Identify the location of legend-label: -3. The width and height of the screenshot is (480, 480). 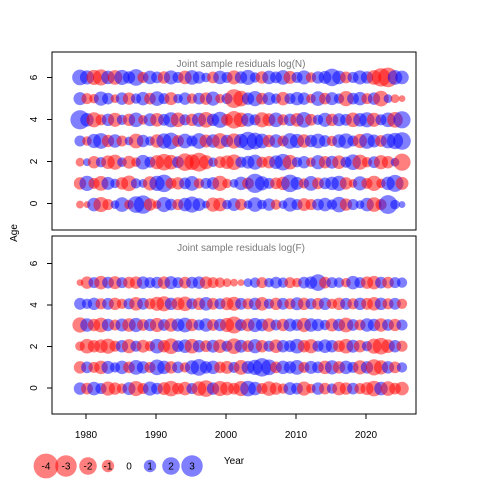
(66, 467).